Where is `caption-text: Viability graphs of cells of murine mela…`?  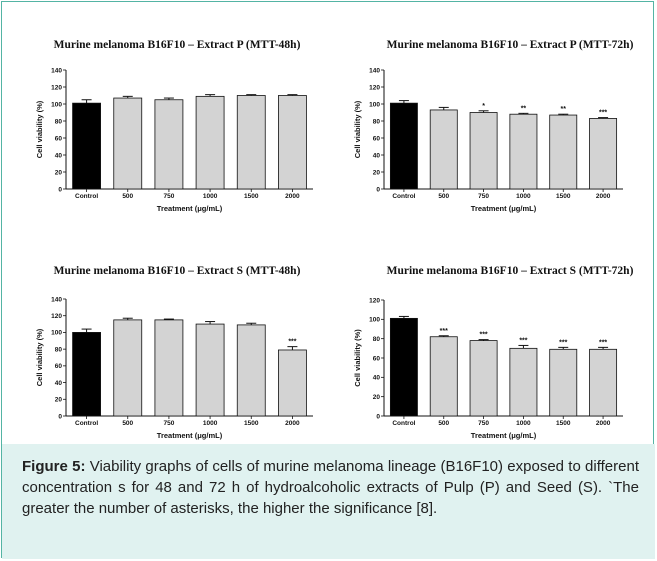
caption-text: Viability graphs of cells of murine mela… is located at coordinates (330, 487).